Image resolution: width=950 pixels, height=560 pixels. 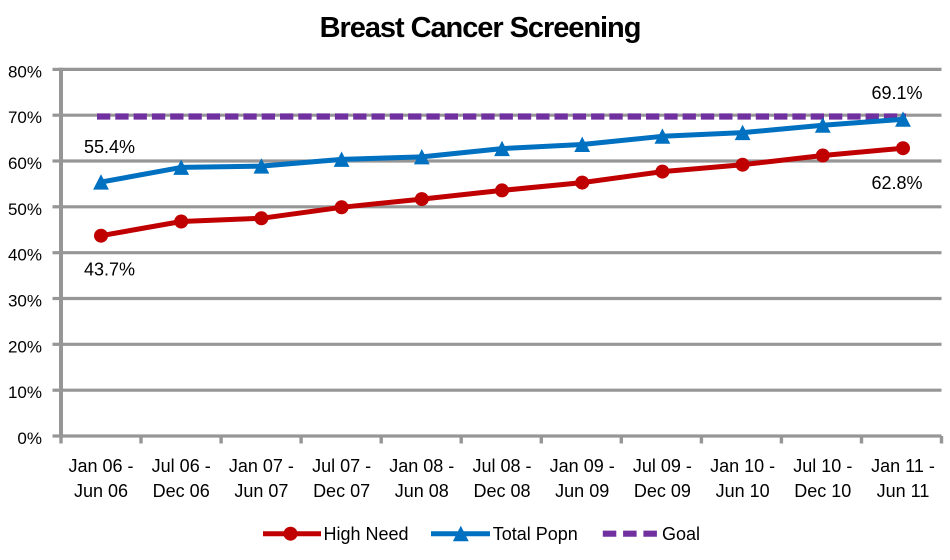 I want to click on svg-text: 0%, so click(x=29, y=438).